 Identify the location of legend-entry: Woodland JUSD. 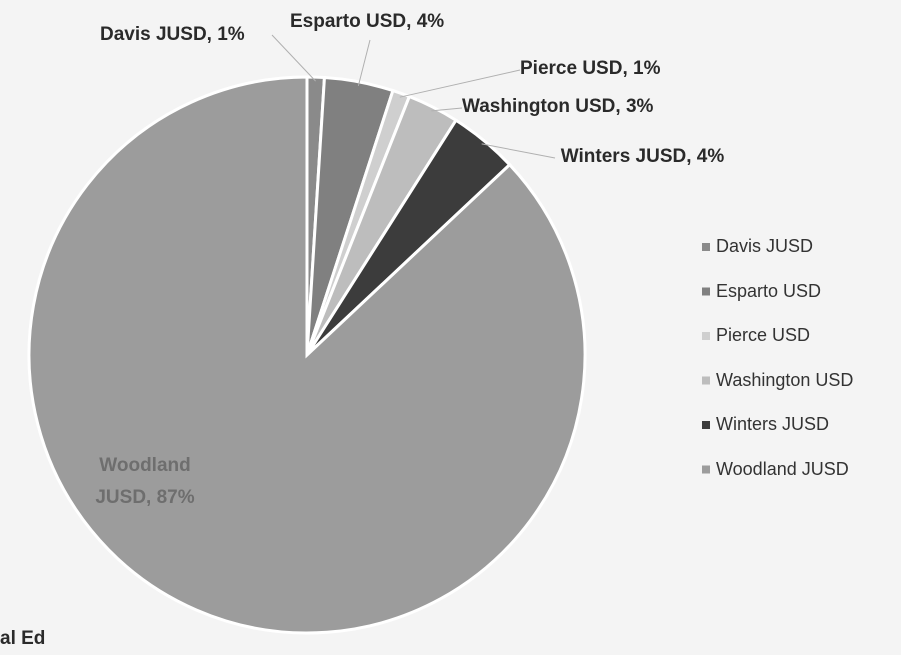
(782, 468).